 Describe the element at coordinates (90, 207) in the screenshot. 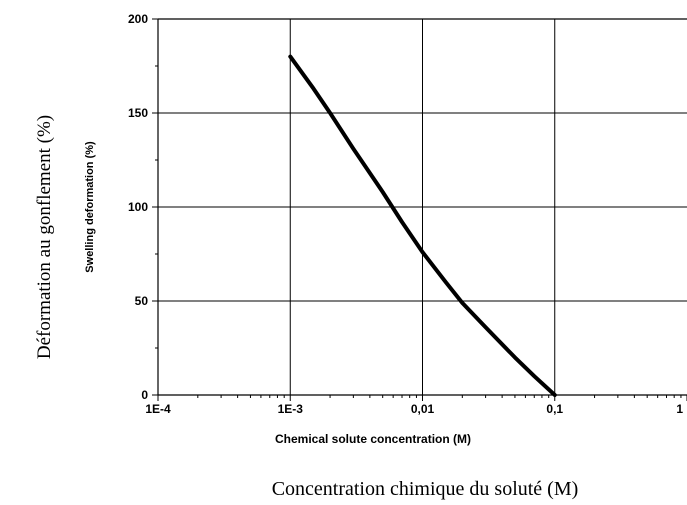

I see `y-axis-title: Swelling deformation (%)` at that location.